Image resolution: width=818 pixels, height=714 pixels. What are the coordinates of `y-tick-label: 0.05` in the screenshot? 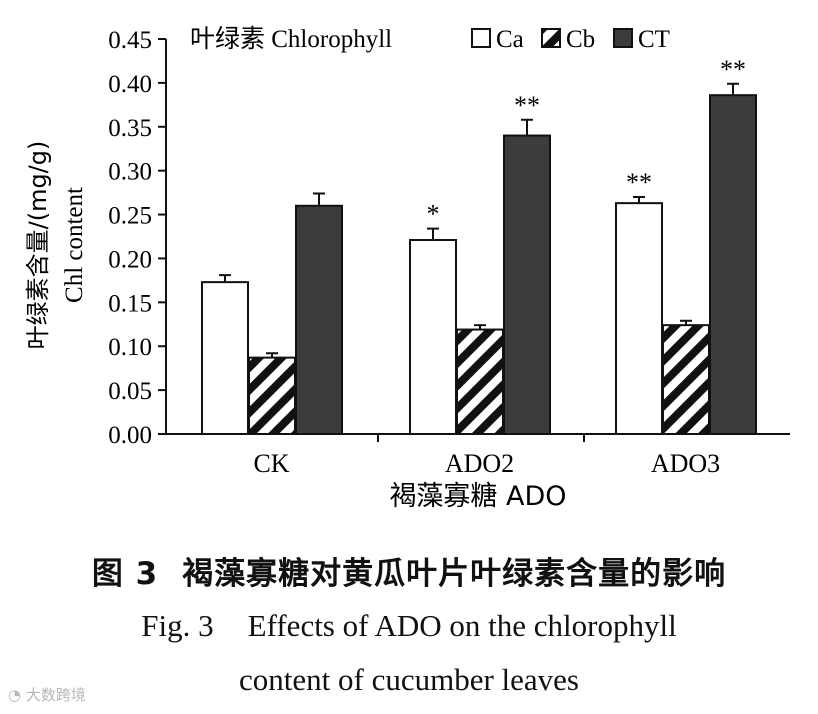 It's located at (130, 391).